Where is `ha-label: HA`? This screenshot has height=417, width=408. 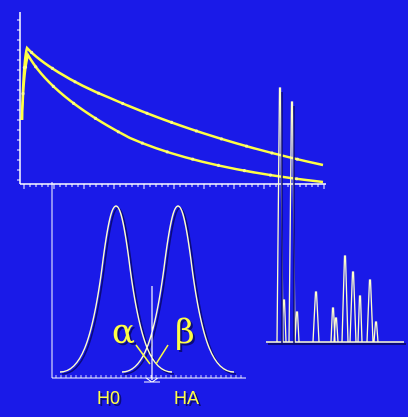
ha-label: HA is located at coordinates (186, 398).